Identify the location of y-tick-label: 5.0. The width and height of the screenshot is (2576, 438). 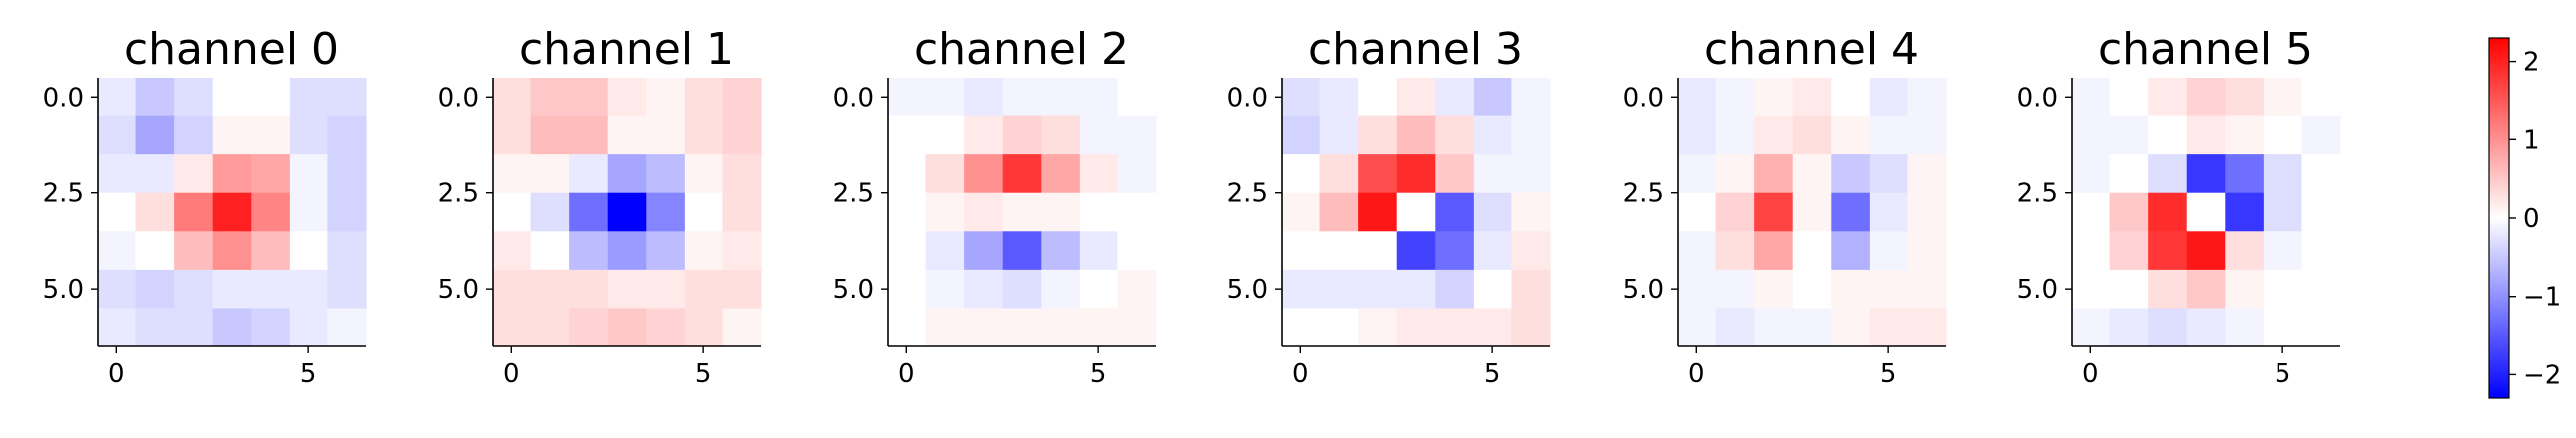
(63, 290).